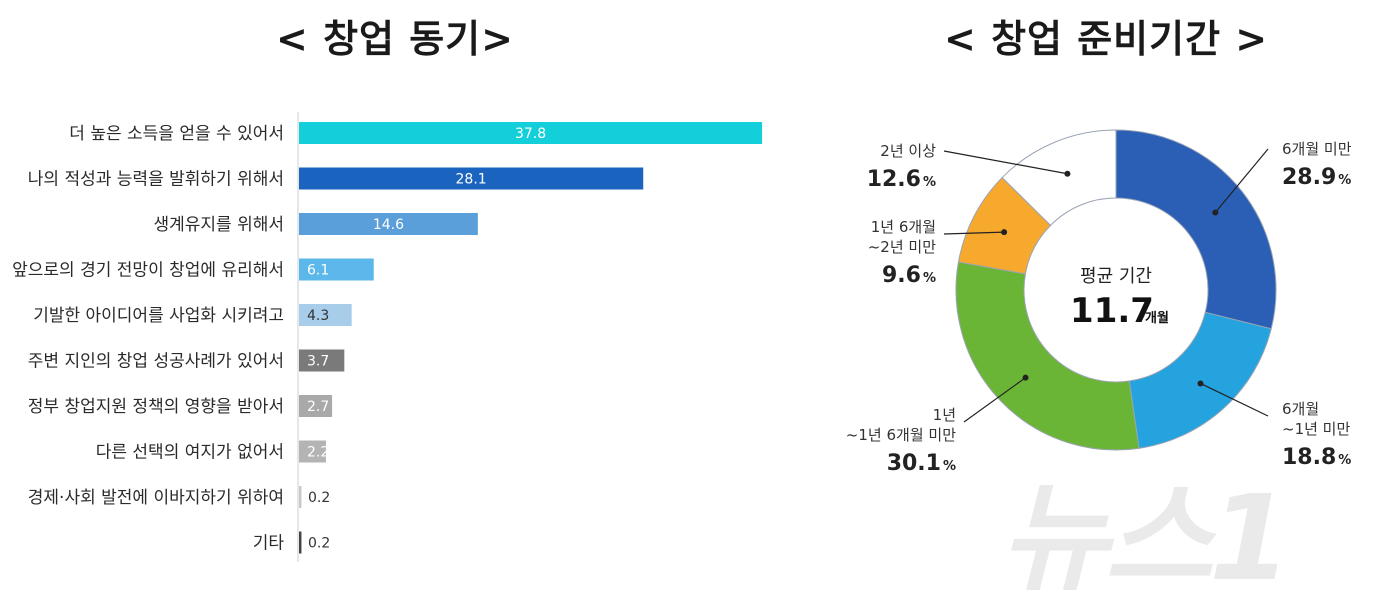 The height and width of the screenshot is (613, 1400). What do you see at coordinates (903, 227) in the screenshot?
I see `callout-label: 1년 6개월` at bounding box center [903, 227].